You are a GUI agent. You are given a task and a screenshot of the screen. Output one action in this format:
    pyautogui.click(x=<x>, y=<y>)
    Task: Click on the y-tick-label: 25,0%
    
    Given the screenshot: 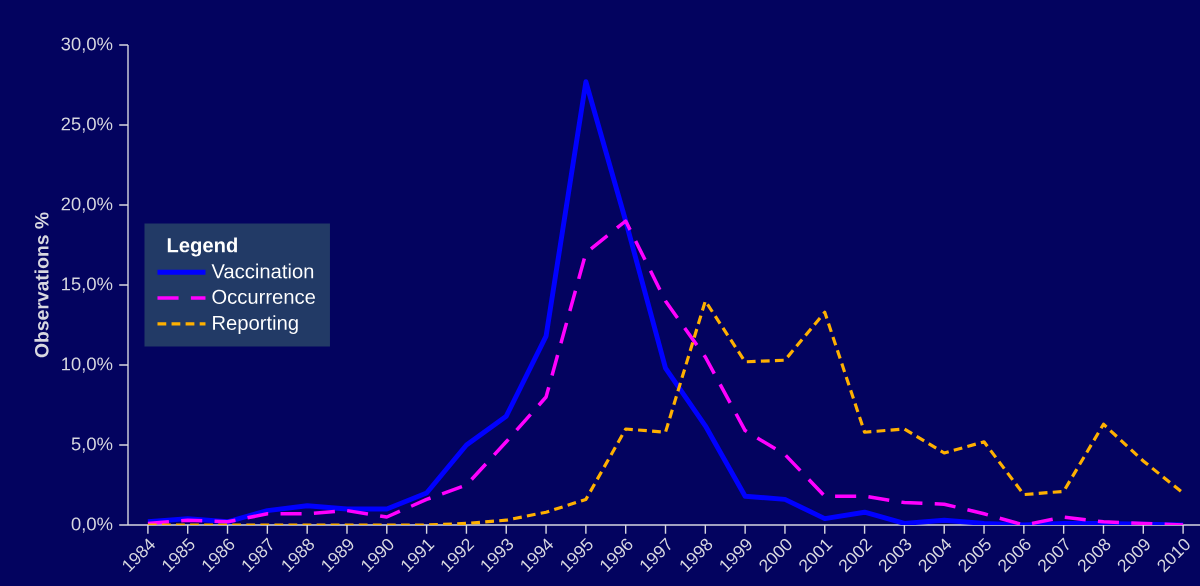 What is the action you would take?
    pyautogui.click(x=87, y=125)
    